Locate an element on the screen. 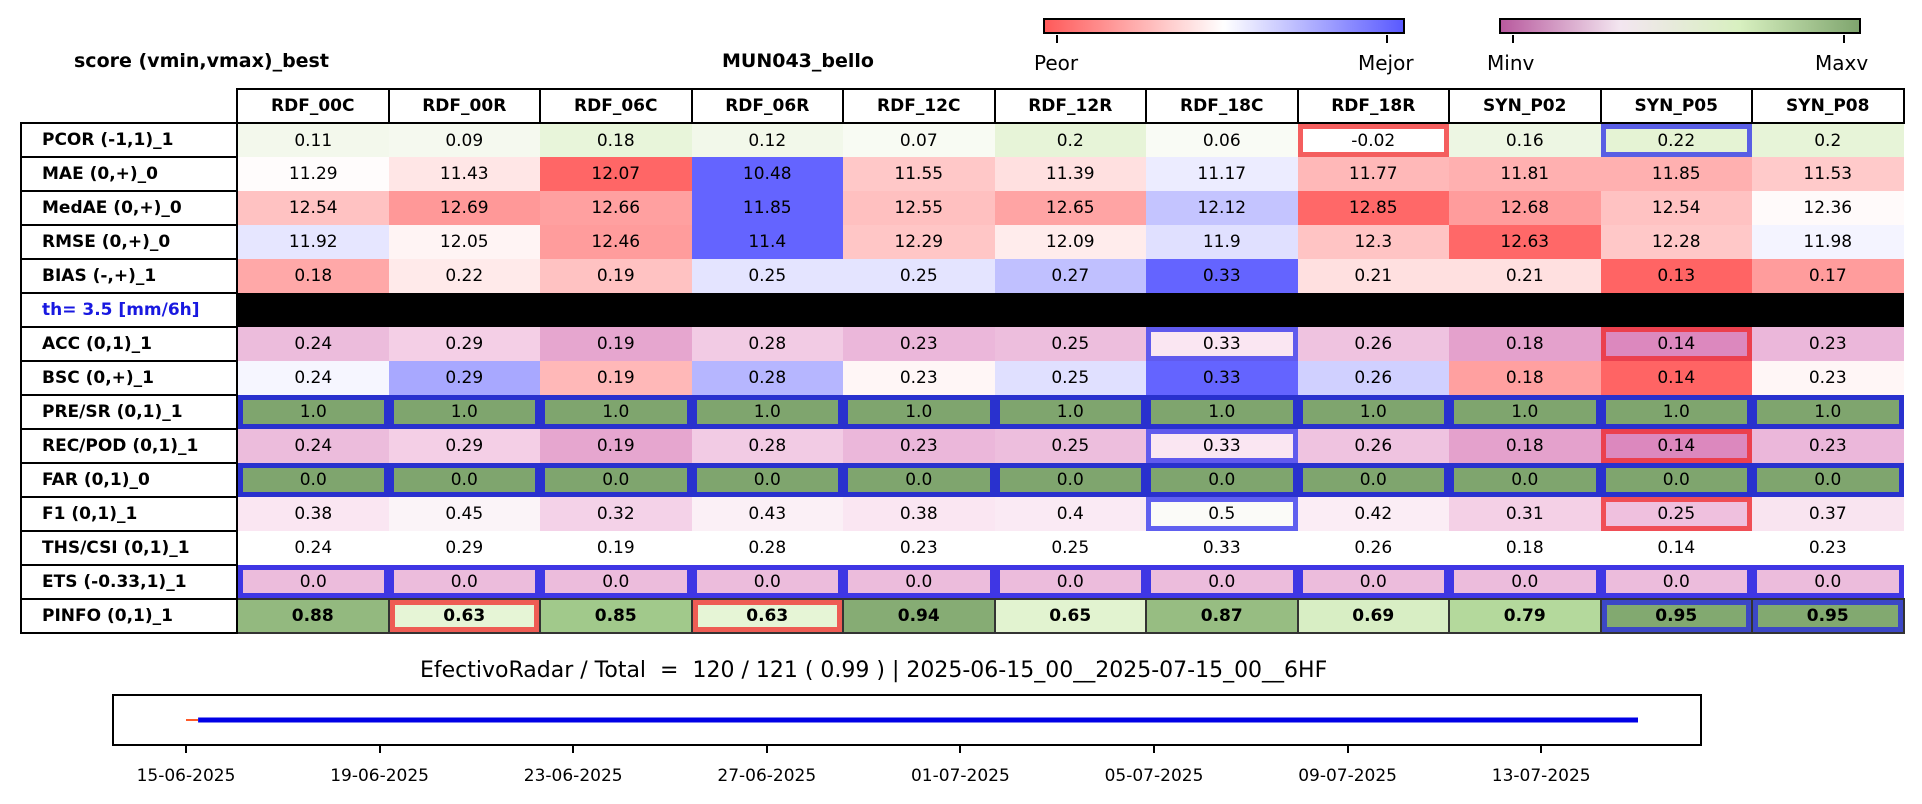  separator-bar is located at coordinates (1070, 310).